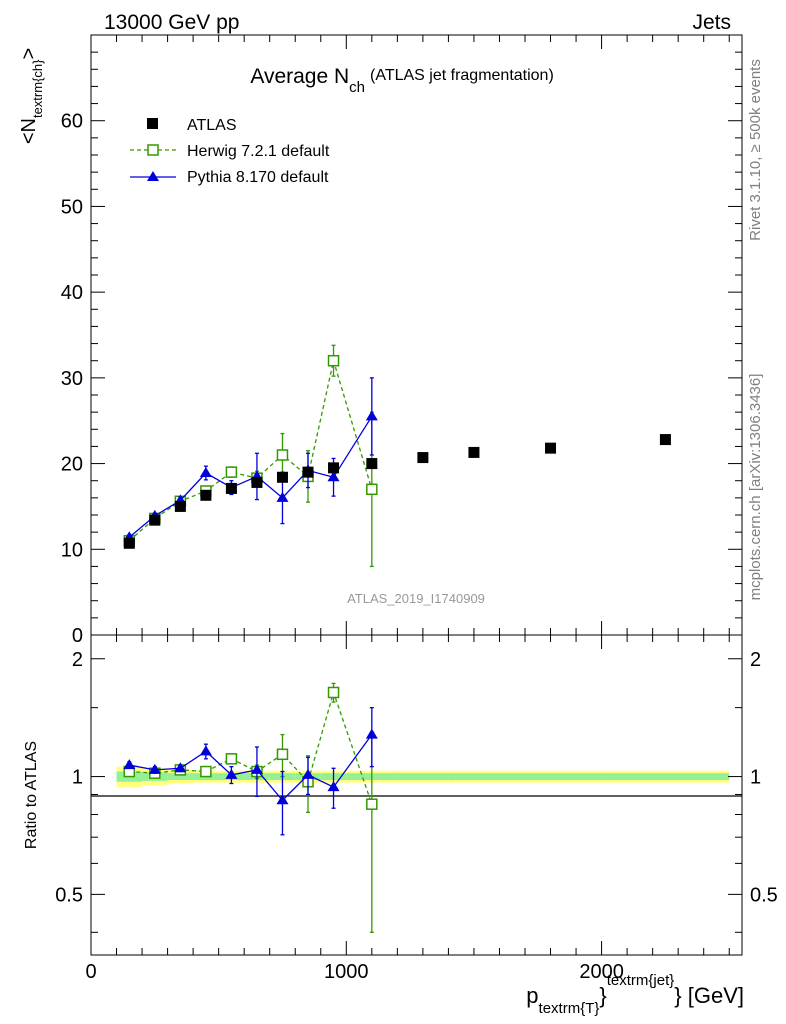  What do you see at coordinates (755, 487) in the screenshot?
I see `mcplots-credit-label: mcplots.cern.ch [arXiv:1306.3436]` at bounding box center [755, 487].